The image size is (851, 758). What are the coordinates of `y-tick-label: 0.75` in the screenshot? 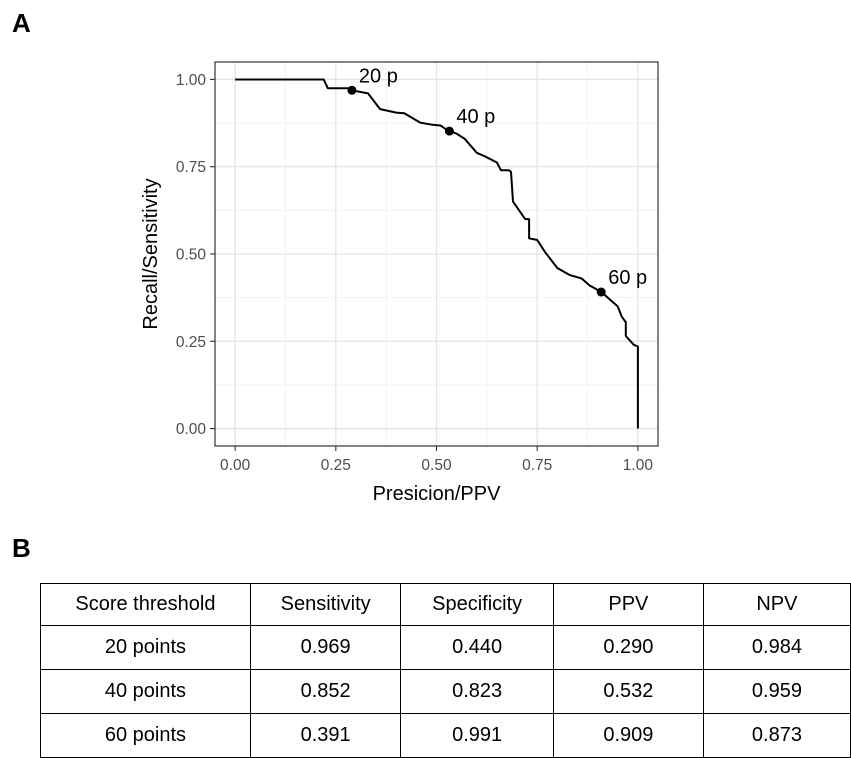 It's located at (191, 167).